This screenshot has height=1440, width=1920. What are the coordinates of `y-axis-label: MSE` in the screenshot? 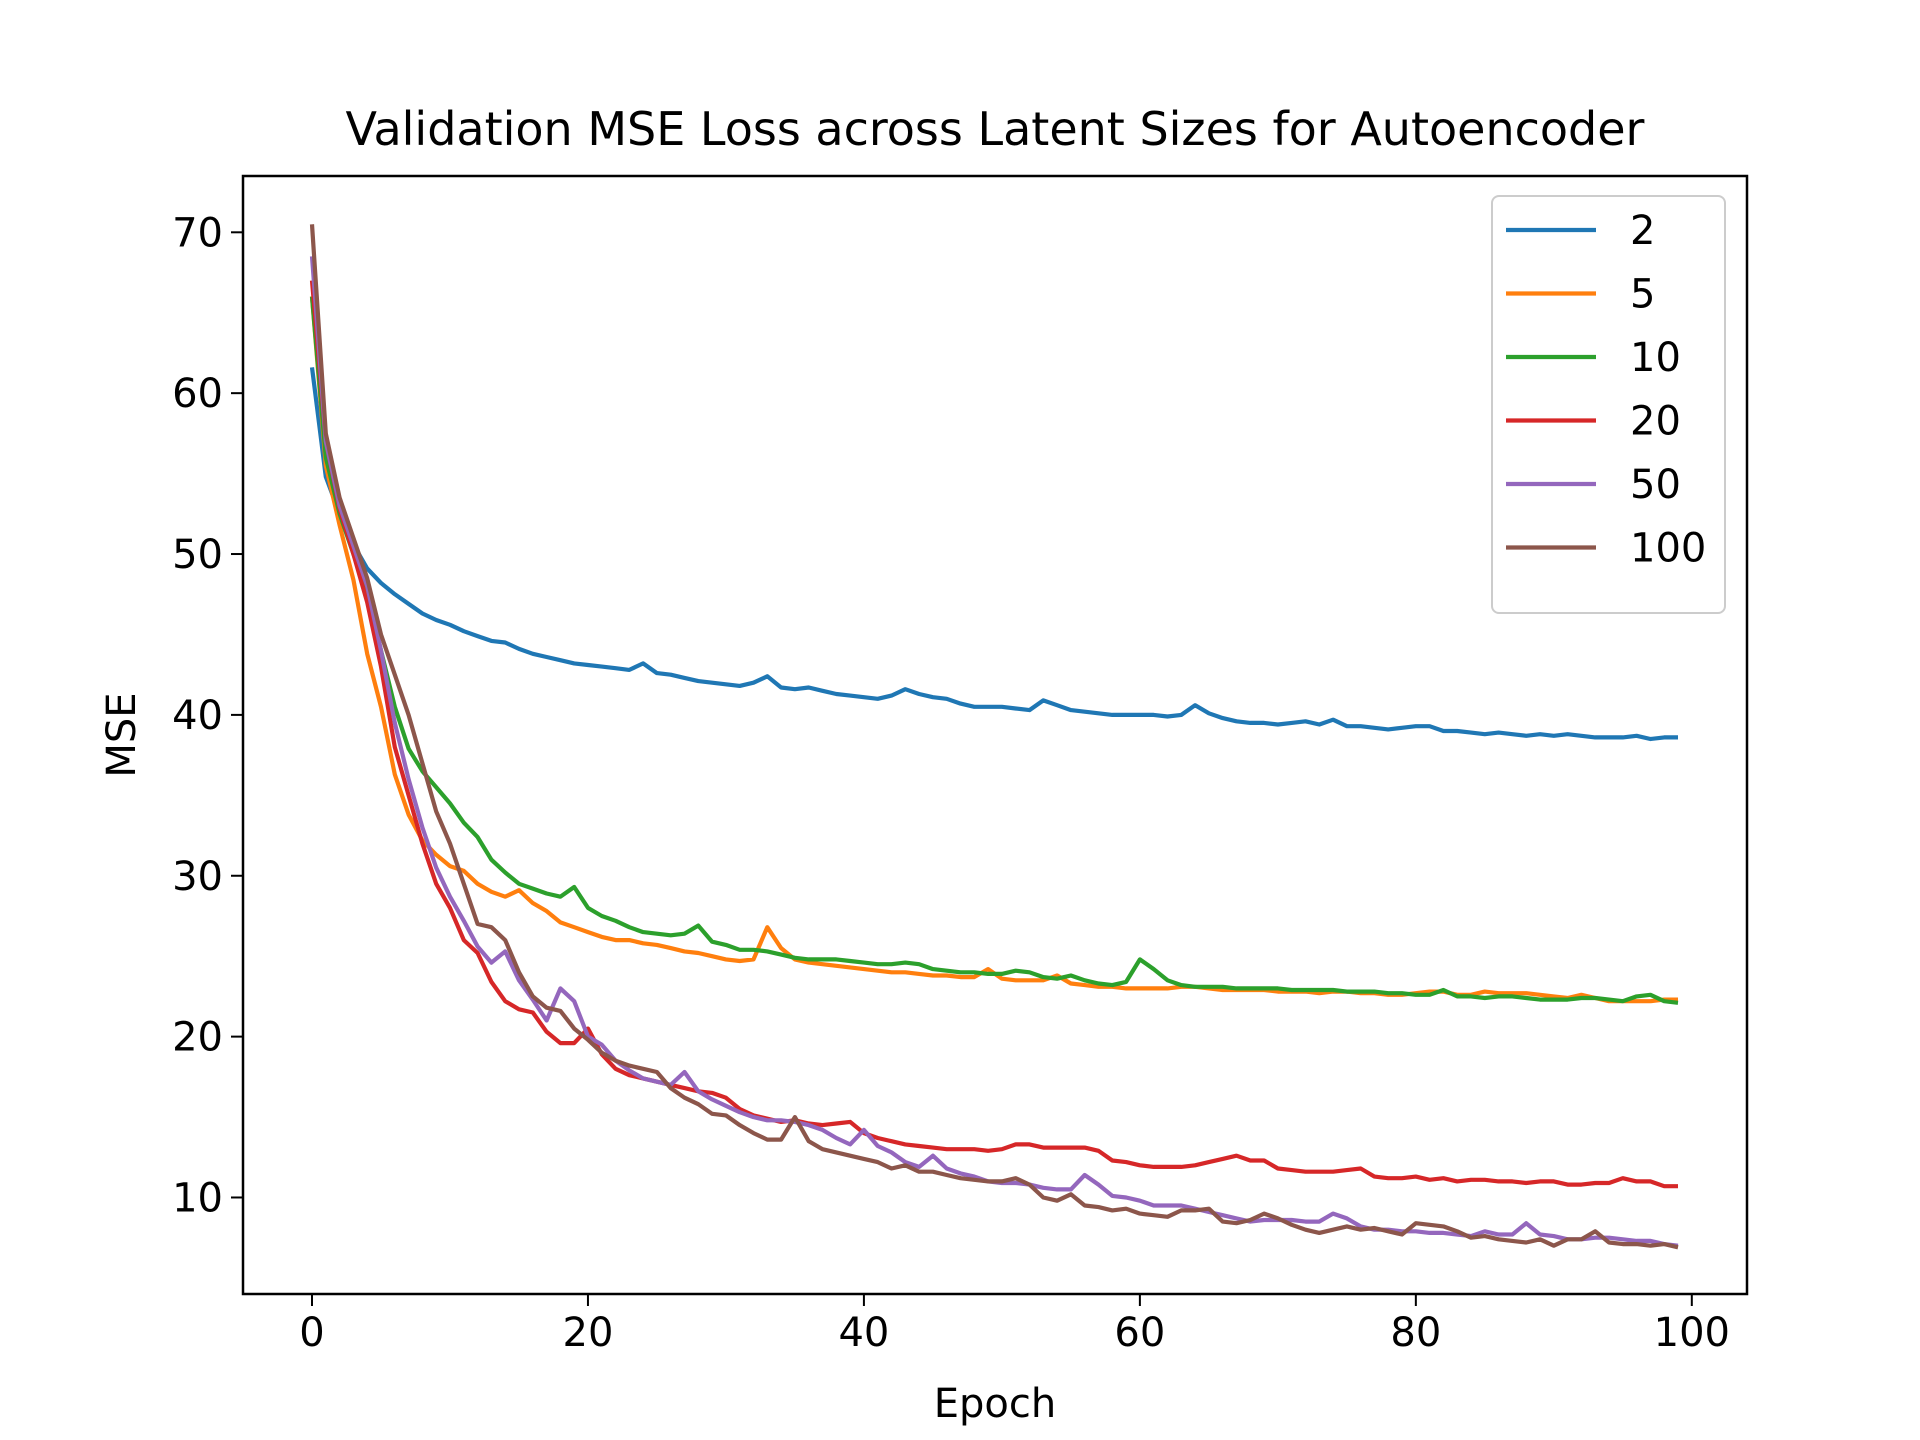 It's located at (122, 734).